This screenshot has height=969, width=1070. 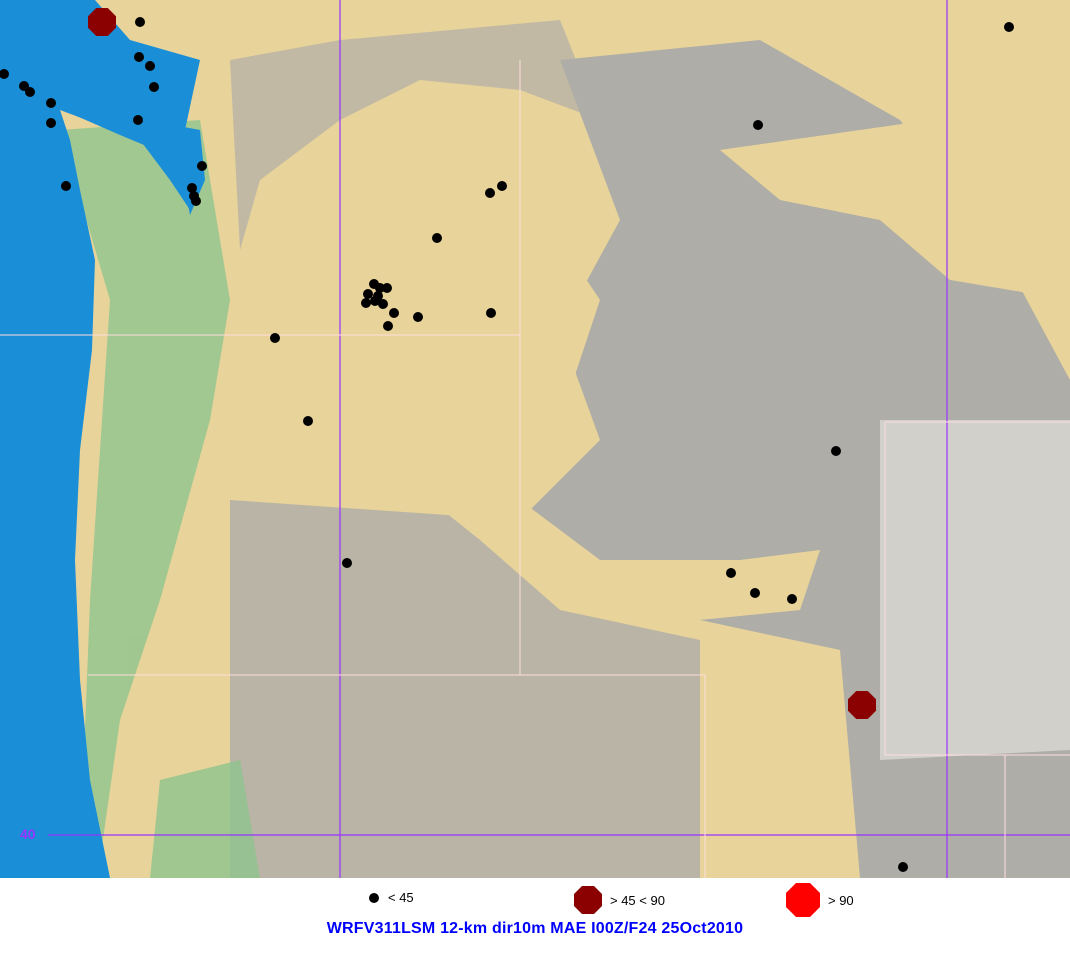 I want to click on puget-sound, so click(x=122, y=157).